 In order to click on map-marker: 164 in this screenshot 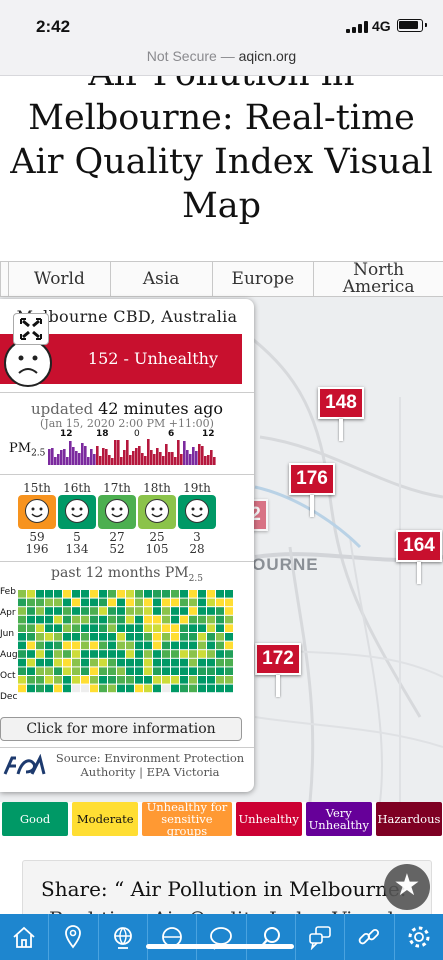, I will do `click(419, 557)`.